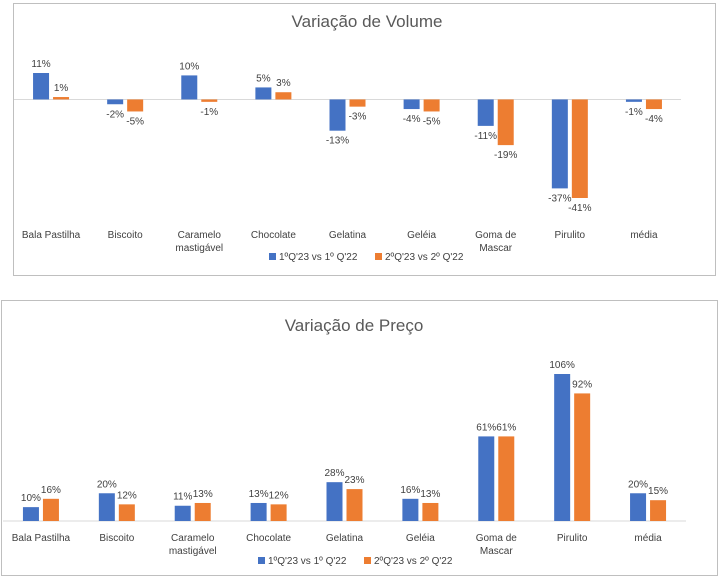 The image size is (721, 579). What do you see at coordinates (283, 83) in the screenshot?
I see `data-label: 3%` at bounding box center [283, 83].